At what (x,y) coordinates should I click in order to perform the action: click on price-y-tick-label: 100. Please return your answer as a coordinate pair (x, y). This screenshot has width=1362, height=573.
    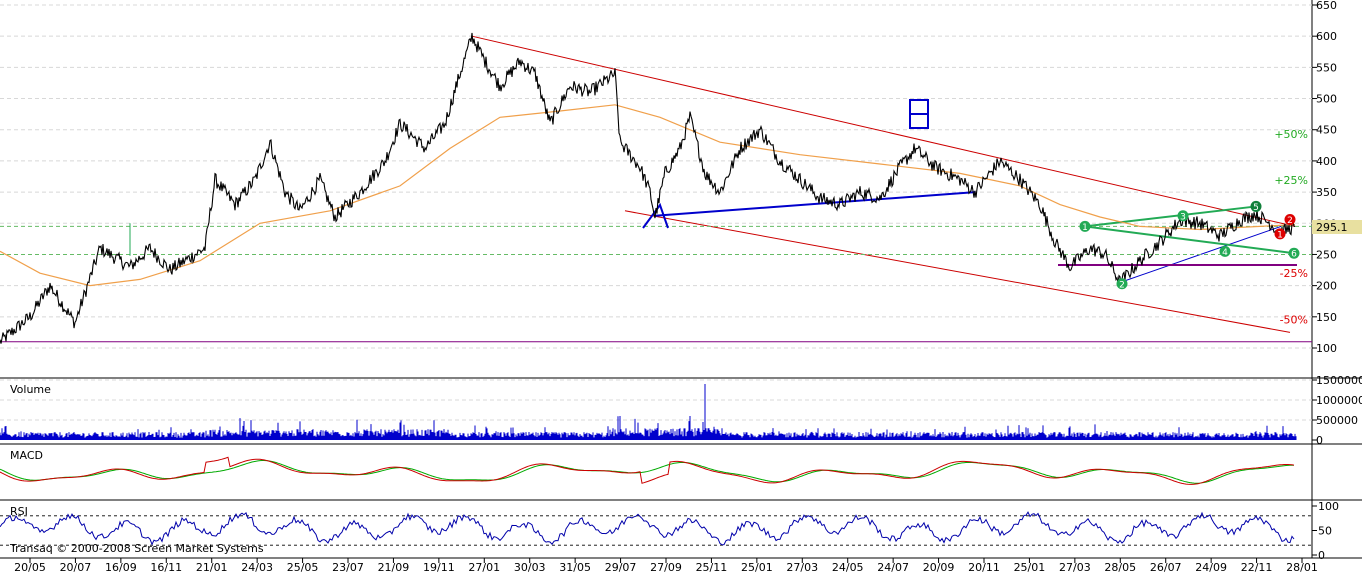
    Looking at the image, I should click on (1326, 348).